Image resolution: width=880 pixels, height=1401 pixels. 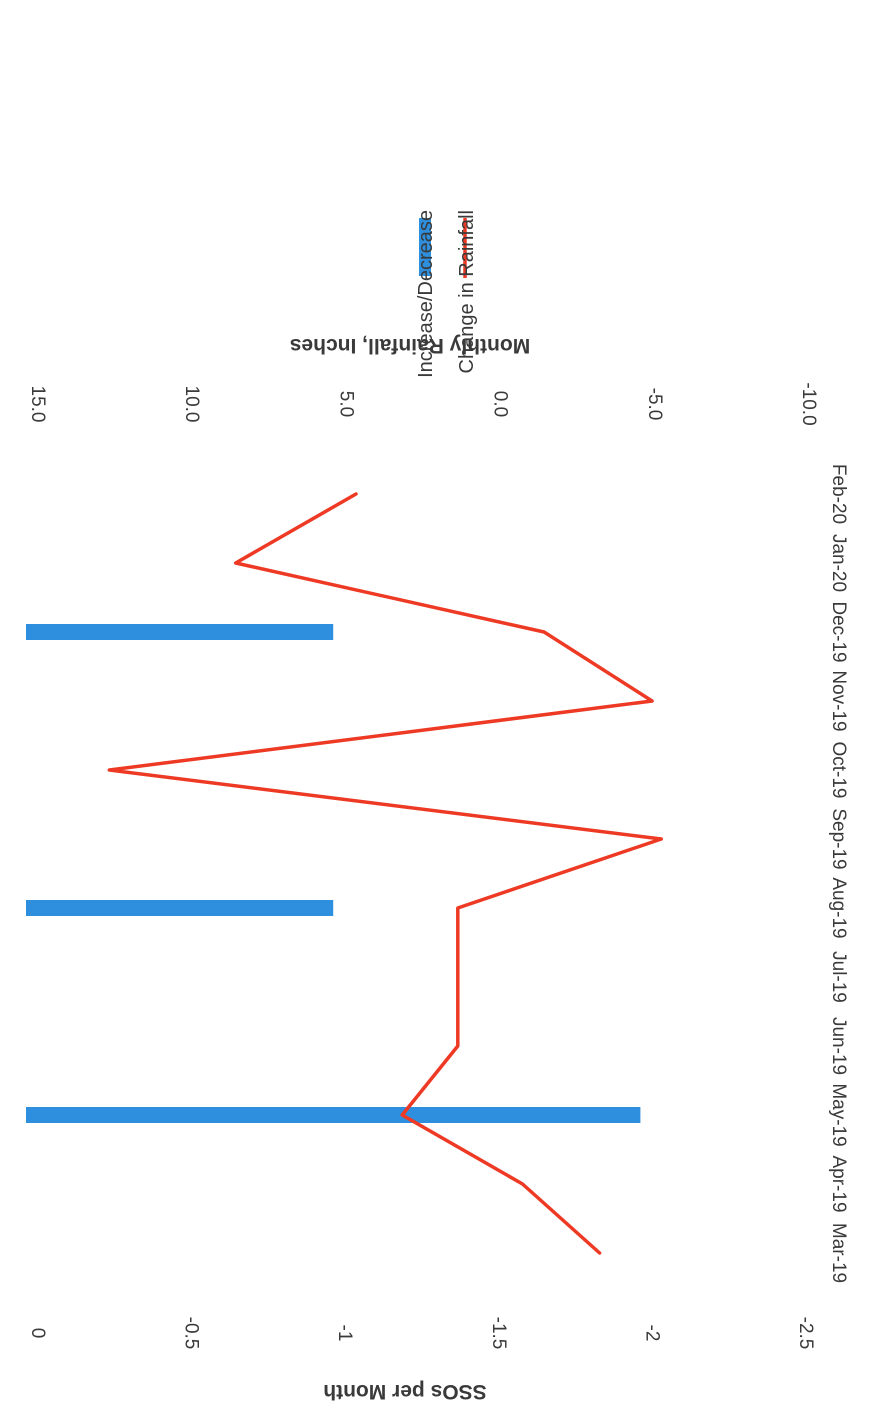 I want to click on secondary-tick-label: 15.0, so click(x=37, y=404).